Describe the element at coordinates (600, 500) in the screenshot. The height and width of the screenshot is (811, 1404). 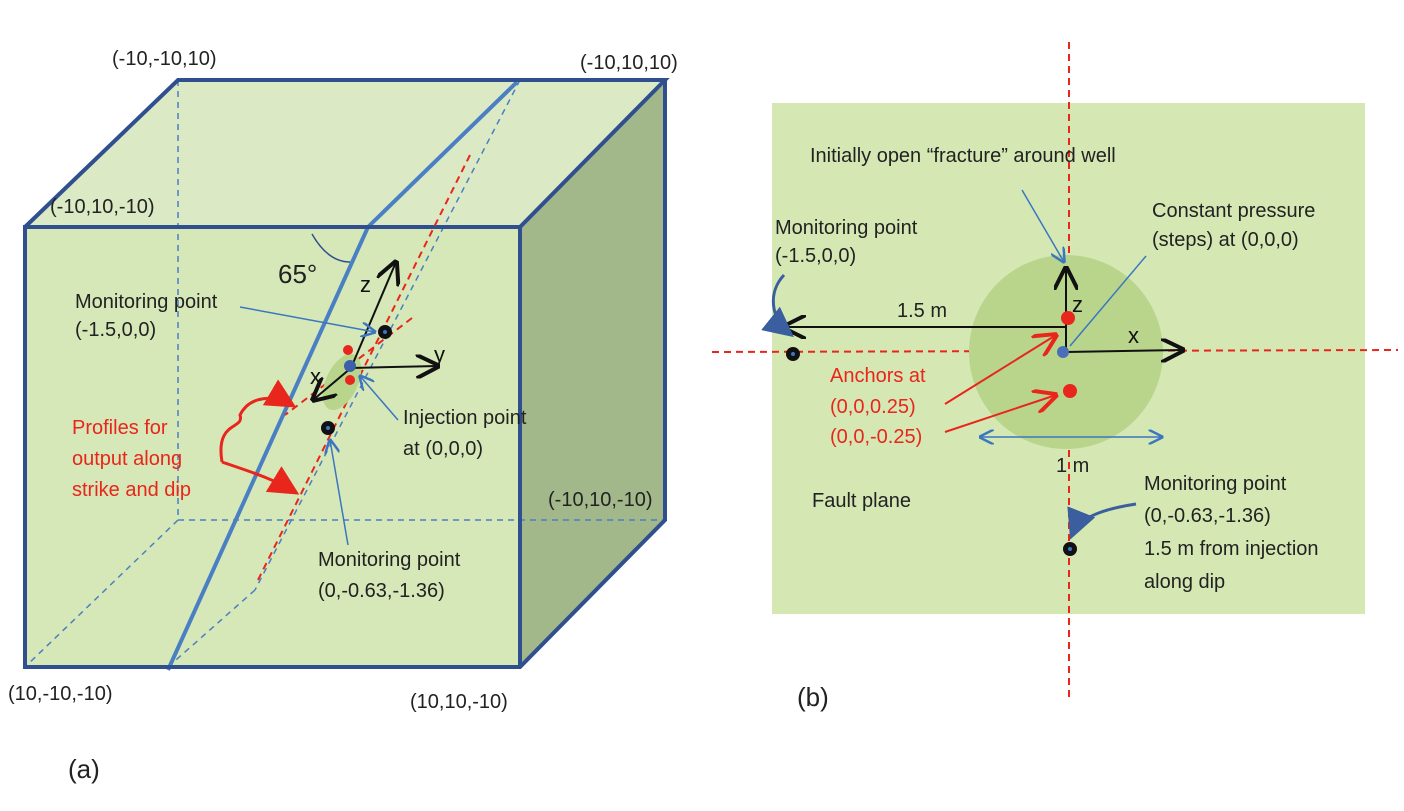
I see `corner-label-bottom-back-right: (-10,10,-10)` at that location.